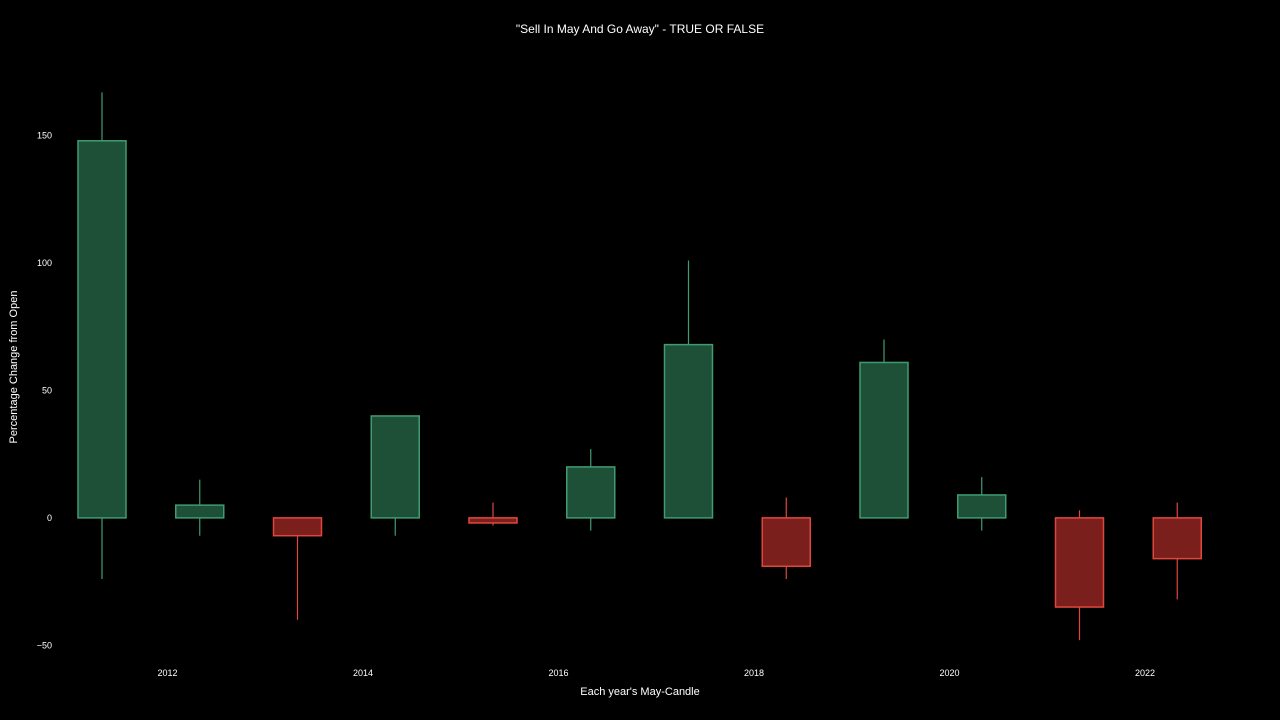  I want to click on x-tick-label: 2022, so click(1145, 673).